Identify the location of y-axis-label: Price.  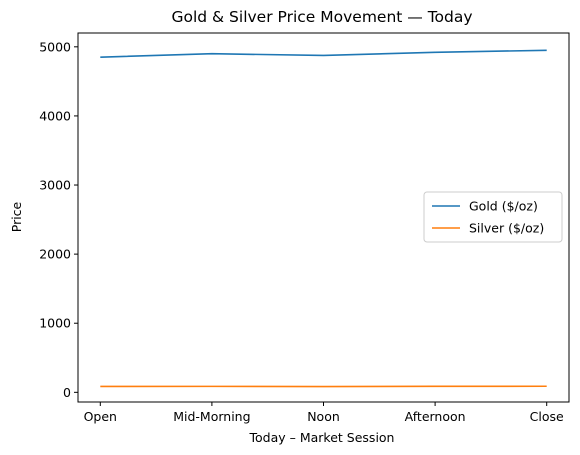
(16, 216).